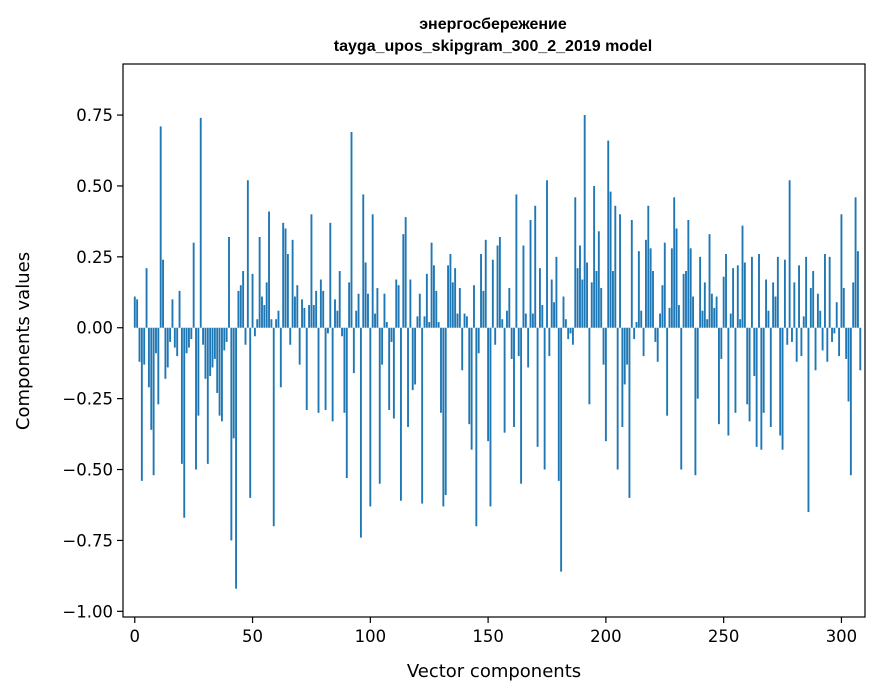 This screenshot has height=696, width=880. I want to click on y-tick-label: −0.75, so click(87, 540).